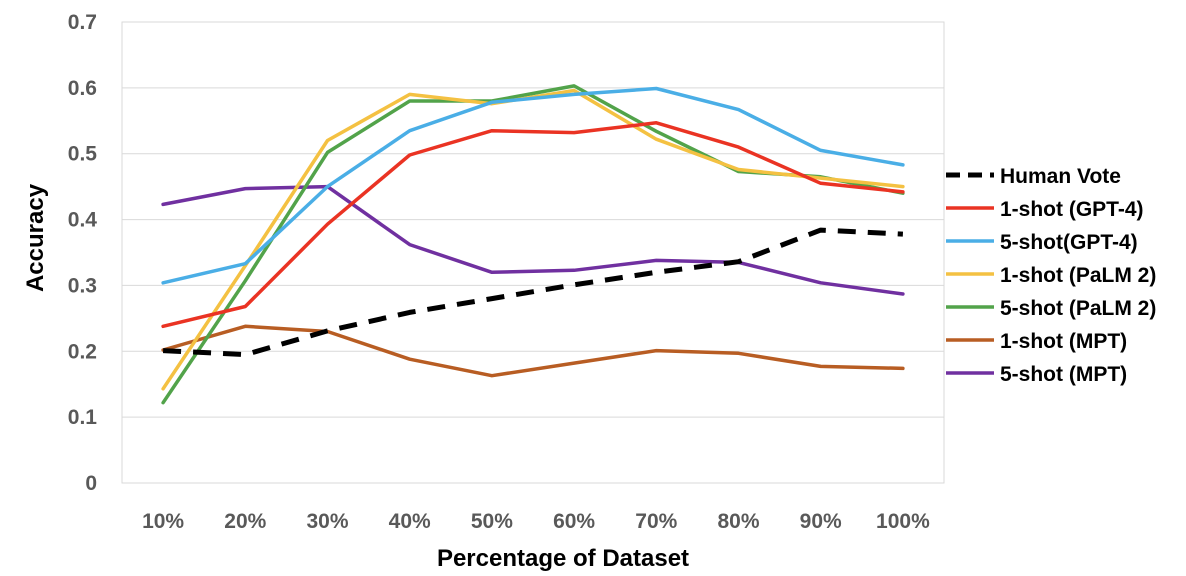 The height and width of the screenshot is (576, 1186). What do you see at coordinates (738, 521) in the screenshot?
I see `x-tick-label: 80%` at bounding box center [738, 521].